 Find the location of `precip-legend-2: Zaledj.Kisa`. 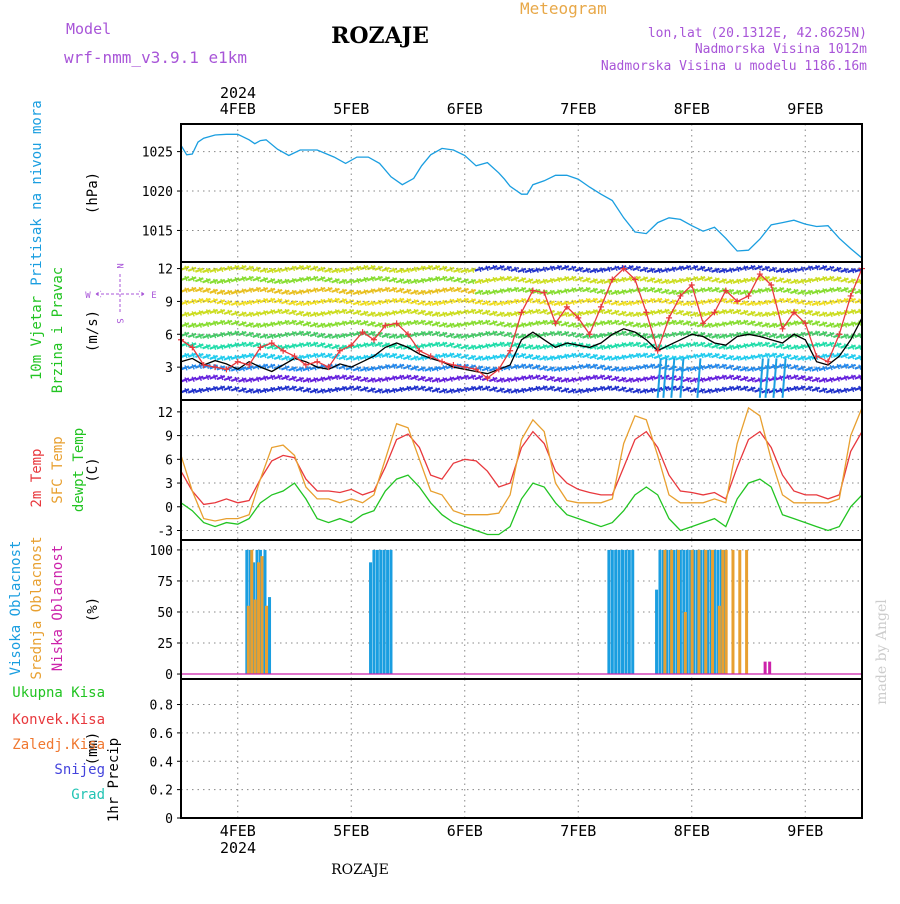

precip-legend-2: Zaledj.Kisa is located at coordinates (58, 745).